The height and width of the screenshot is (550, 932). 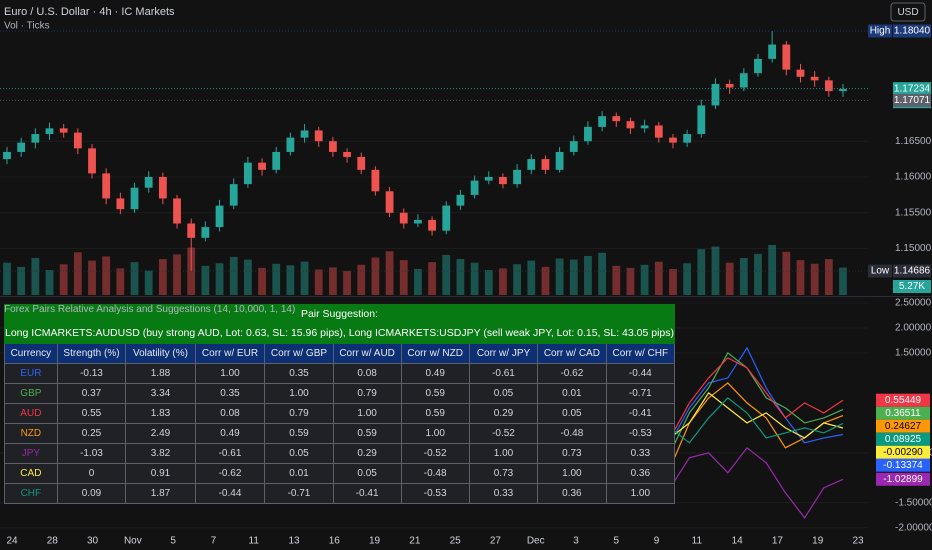 I want to click on price-label-name: High, so click(x=880, y=31).